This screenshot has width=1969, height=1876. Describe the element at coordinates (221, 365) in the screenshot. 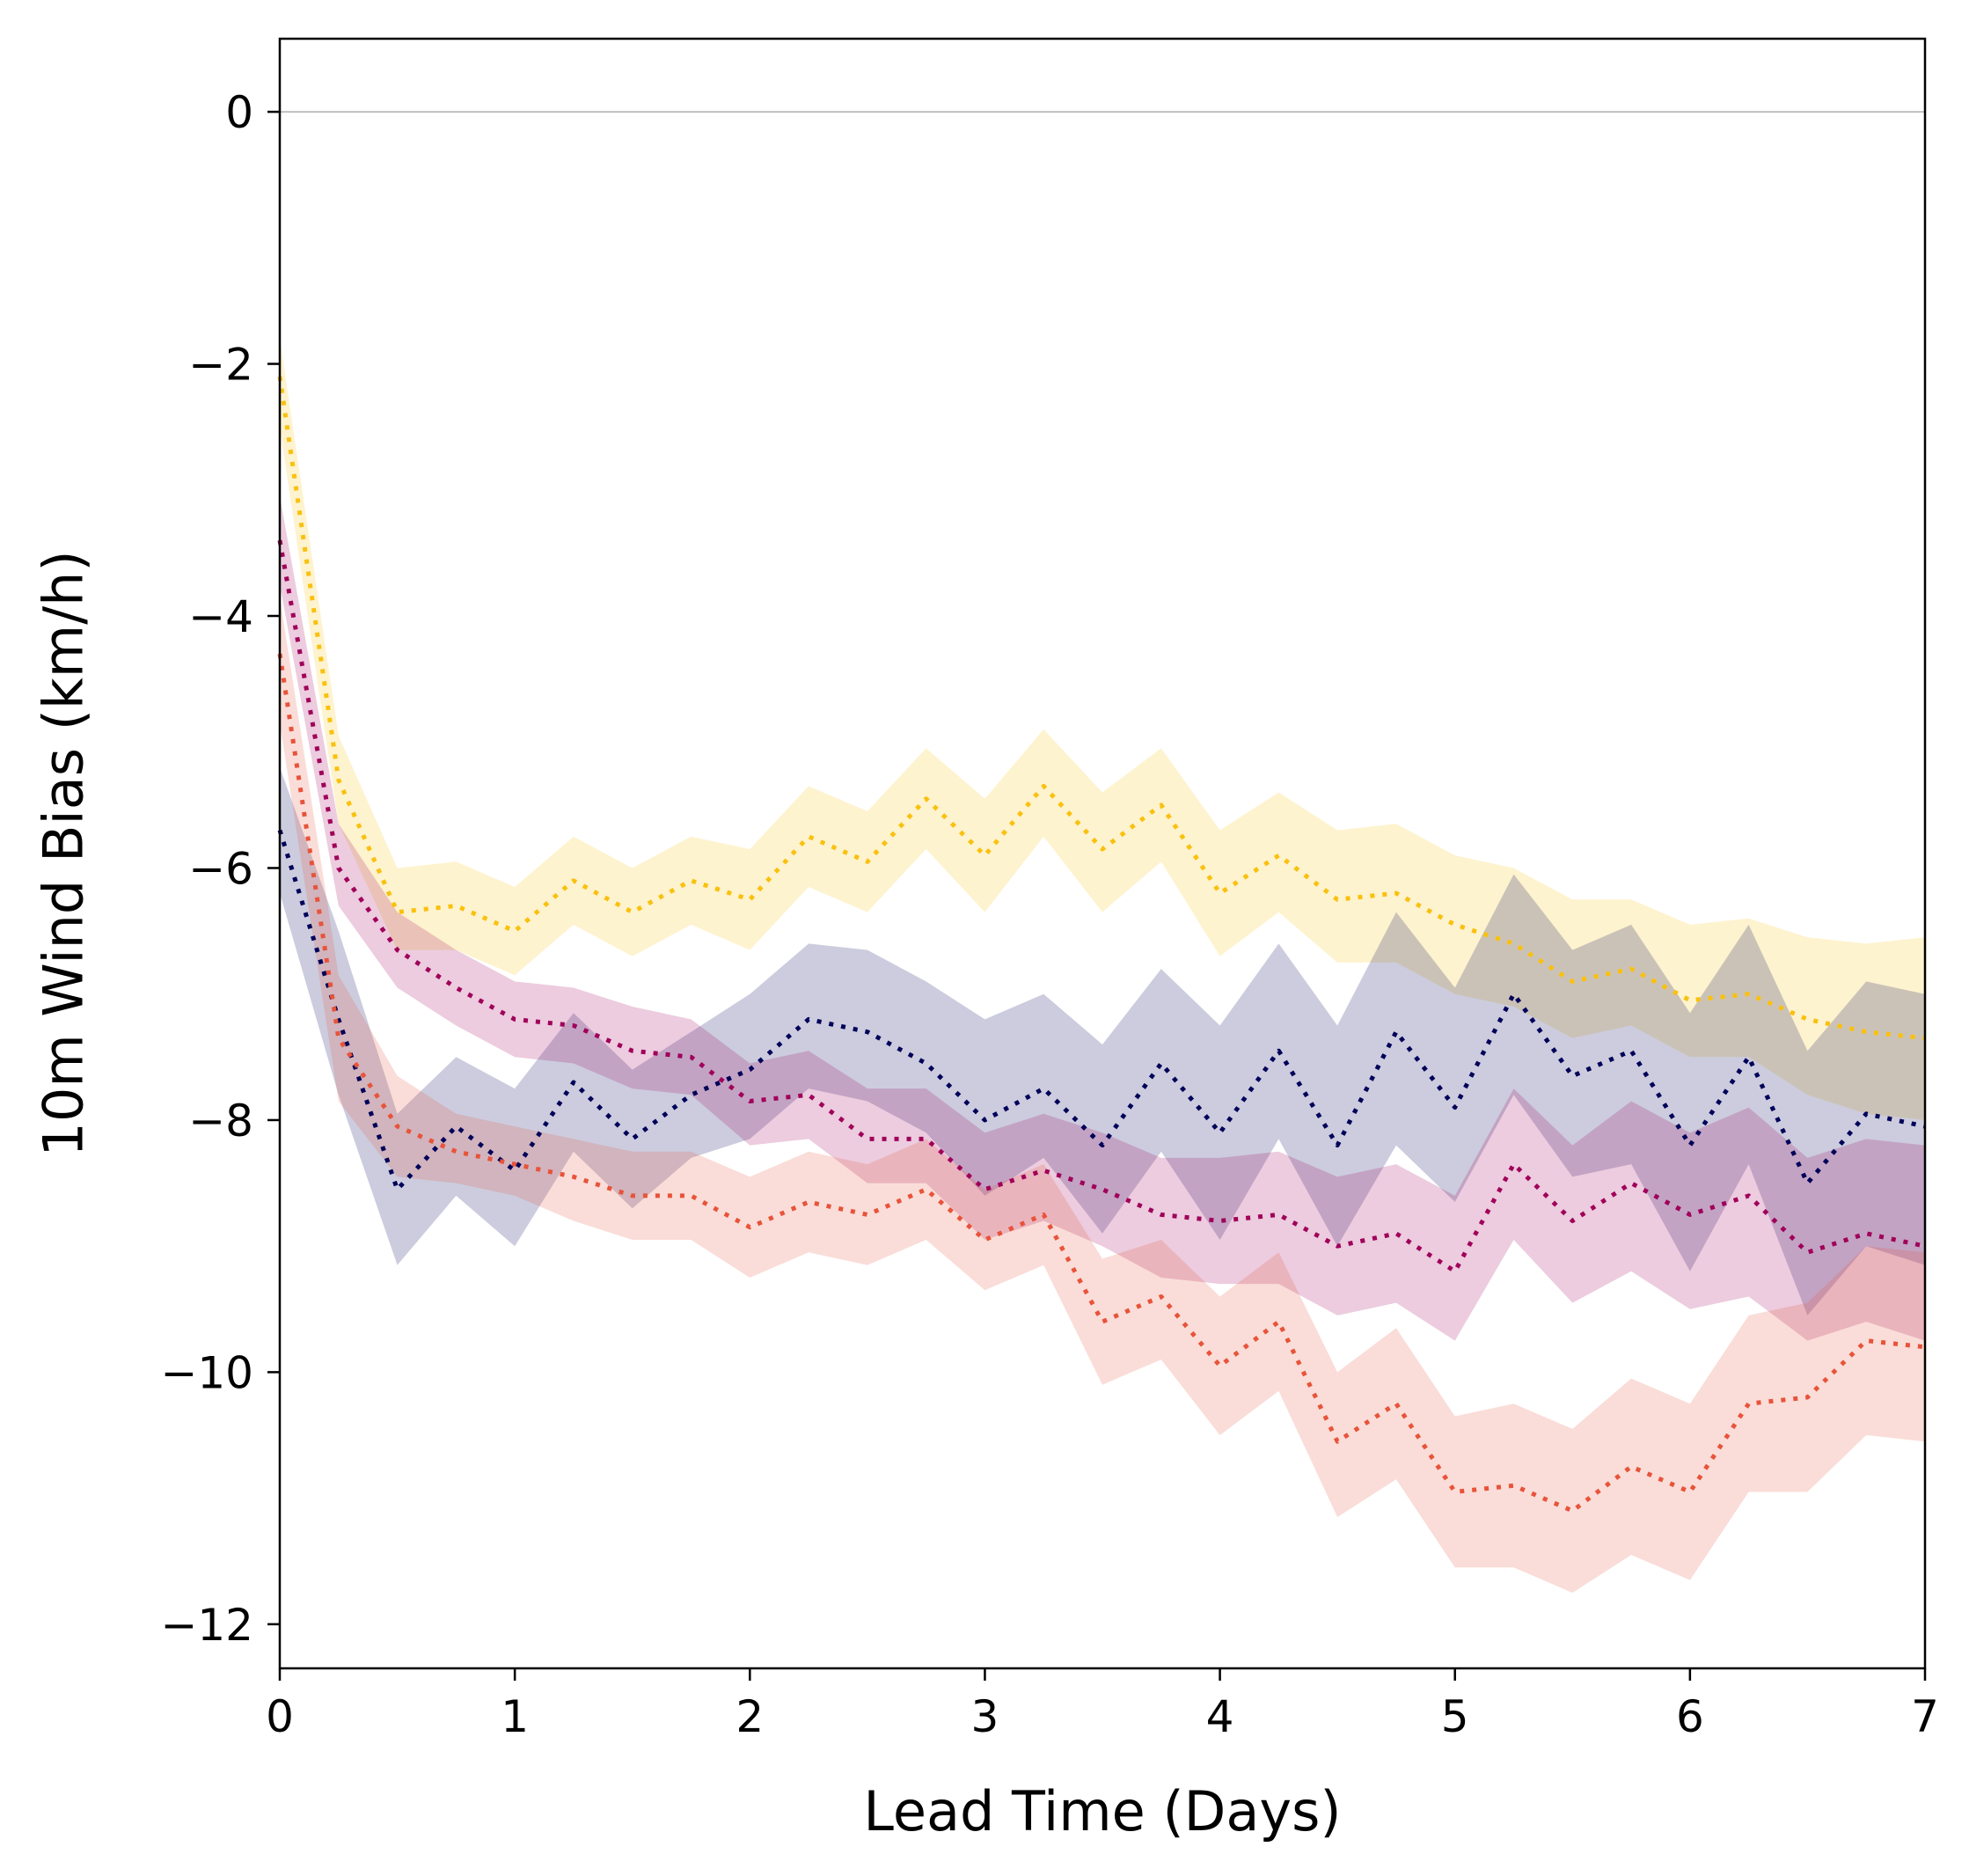

I see `y-tick-label: −2` at that location.